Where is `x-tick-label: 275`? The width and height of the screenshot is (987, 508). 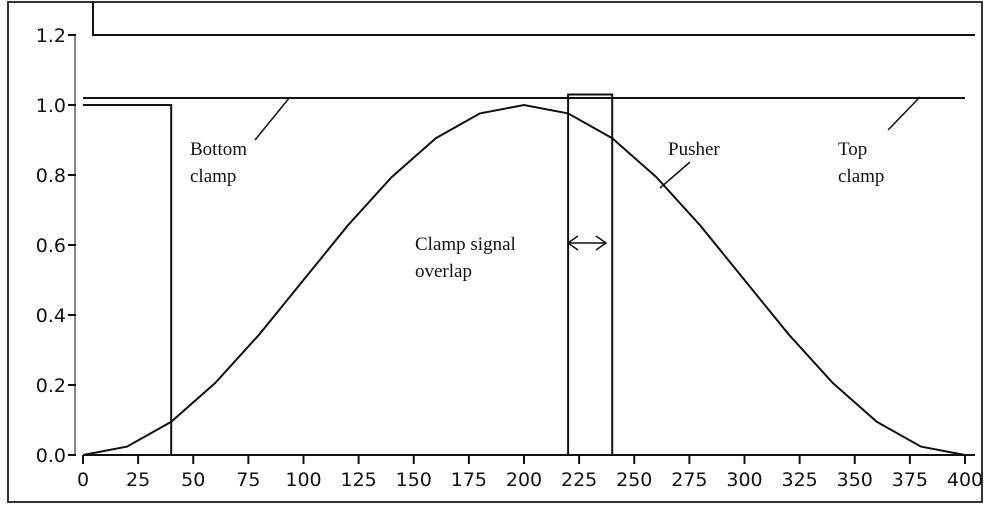 x-tick-label: 275 is located at coordinates (689, 480).